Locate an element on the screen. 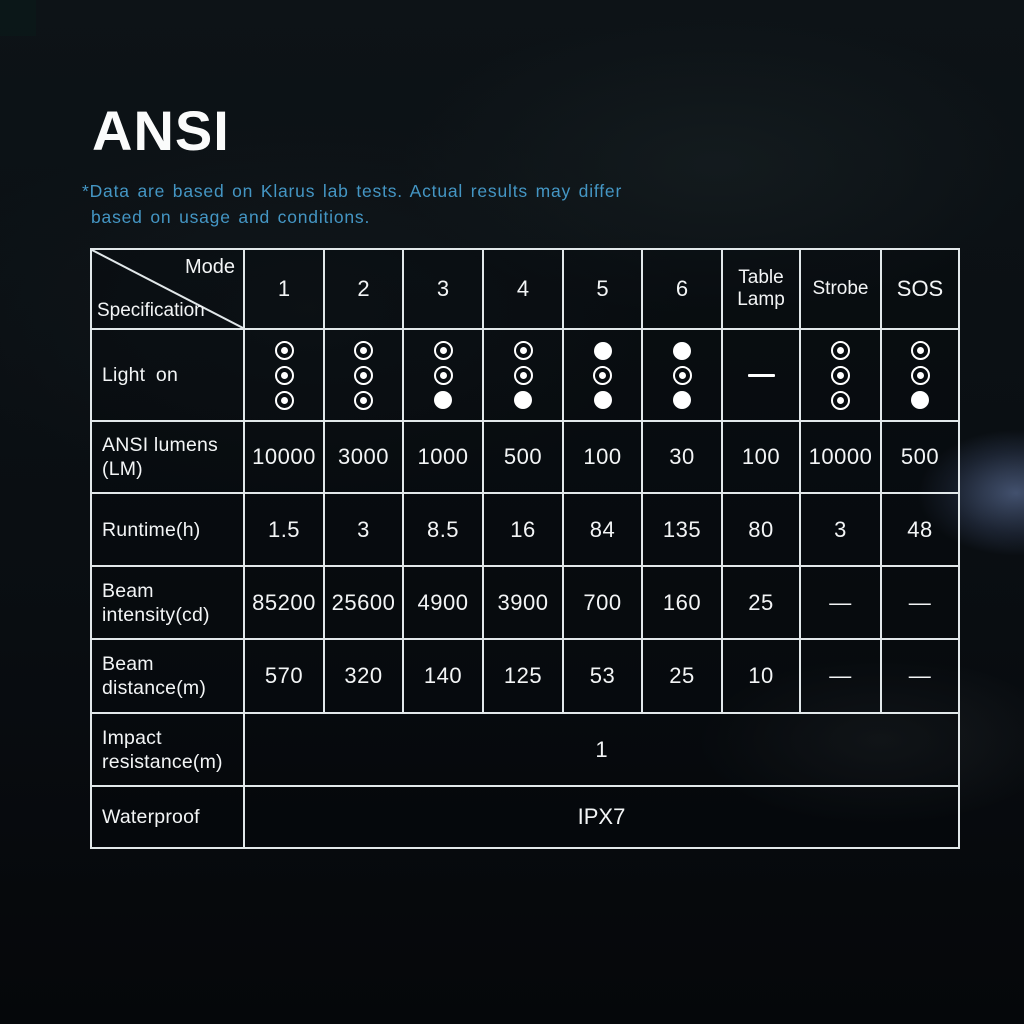 The width and height of the screenshot is (1024, 1024). beam-intensity-value: 25600 is located at coordinates (363, 602).